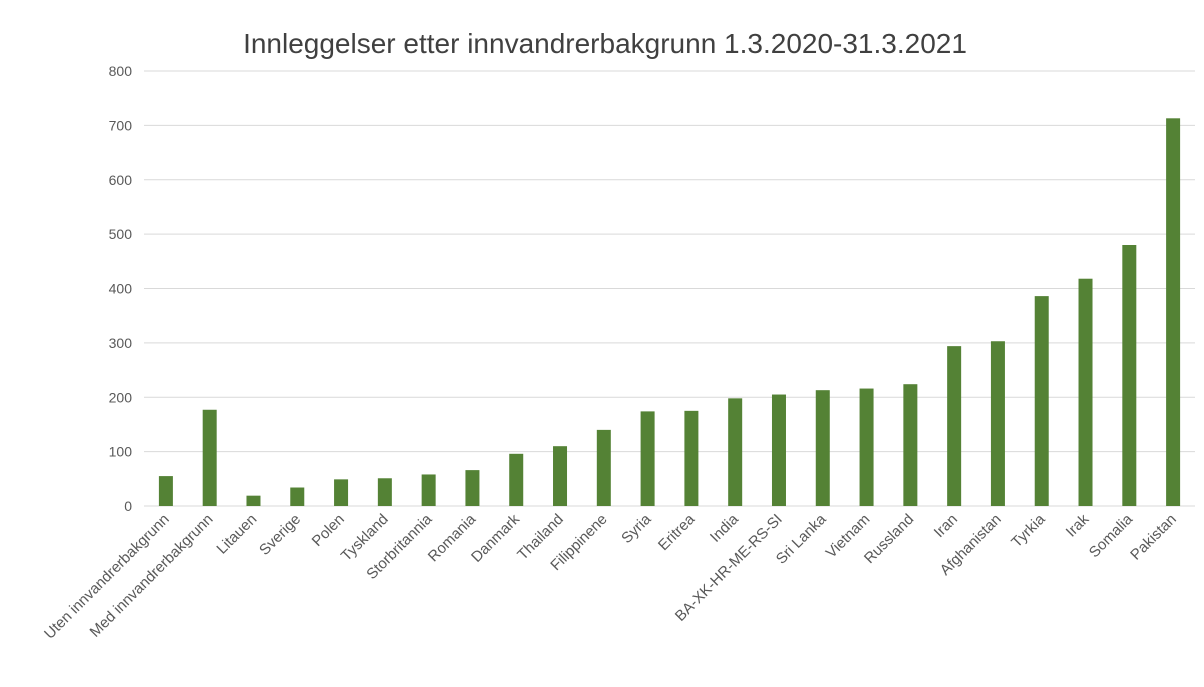 This screenshot has height=687, width=1204. Describe the element at coordinates (946, 526) in the screenshot. I see `x-category-label: Iran` at that location.